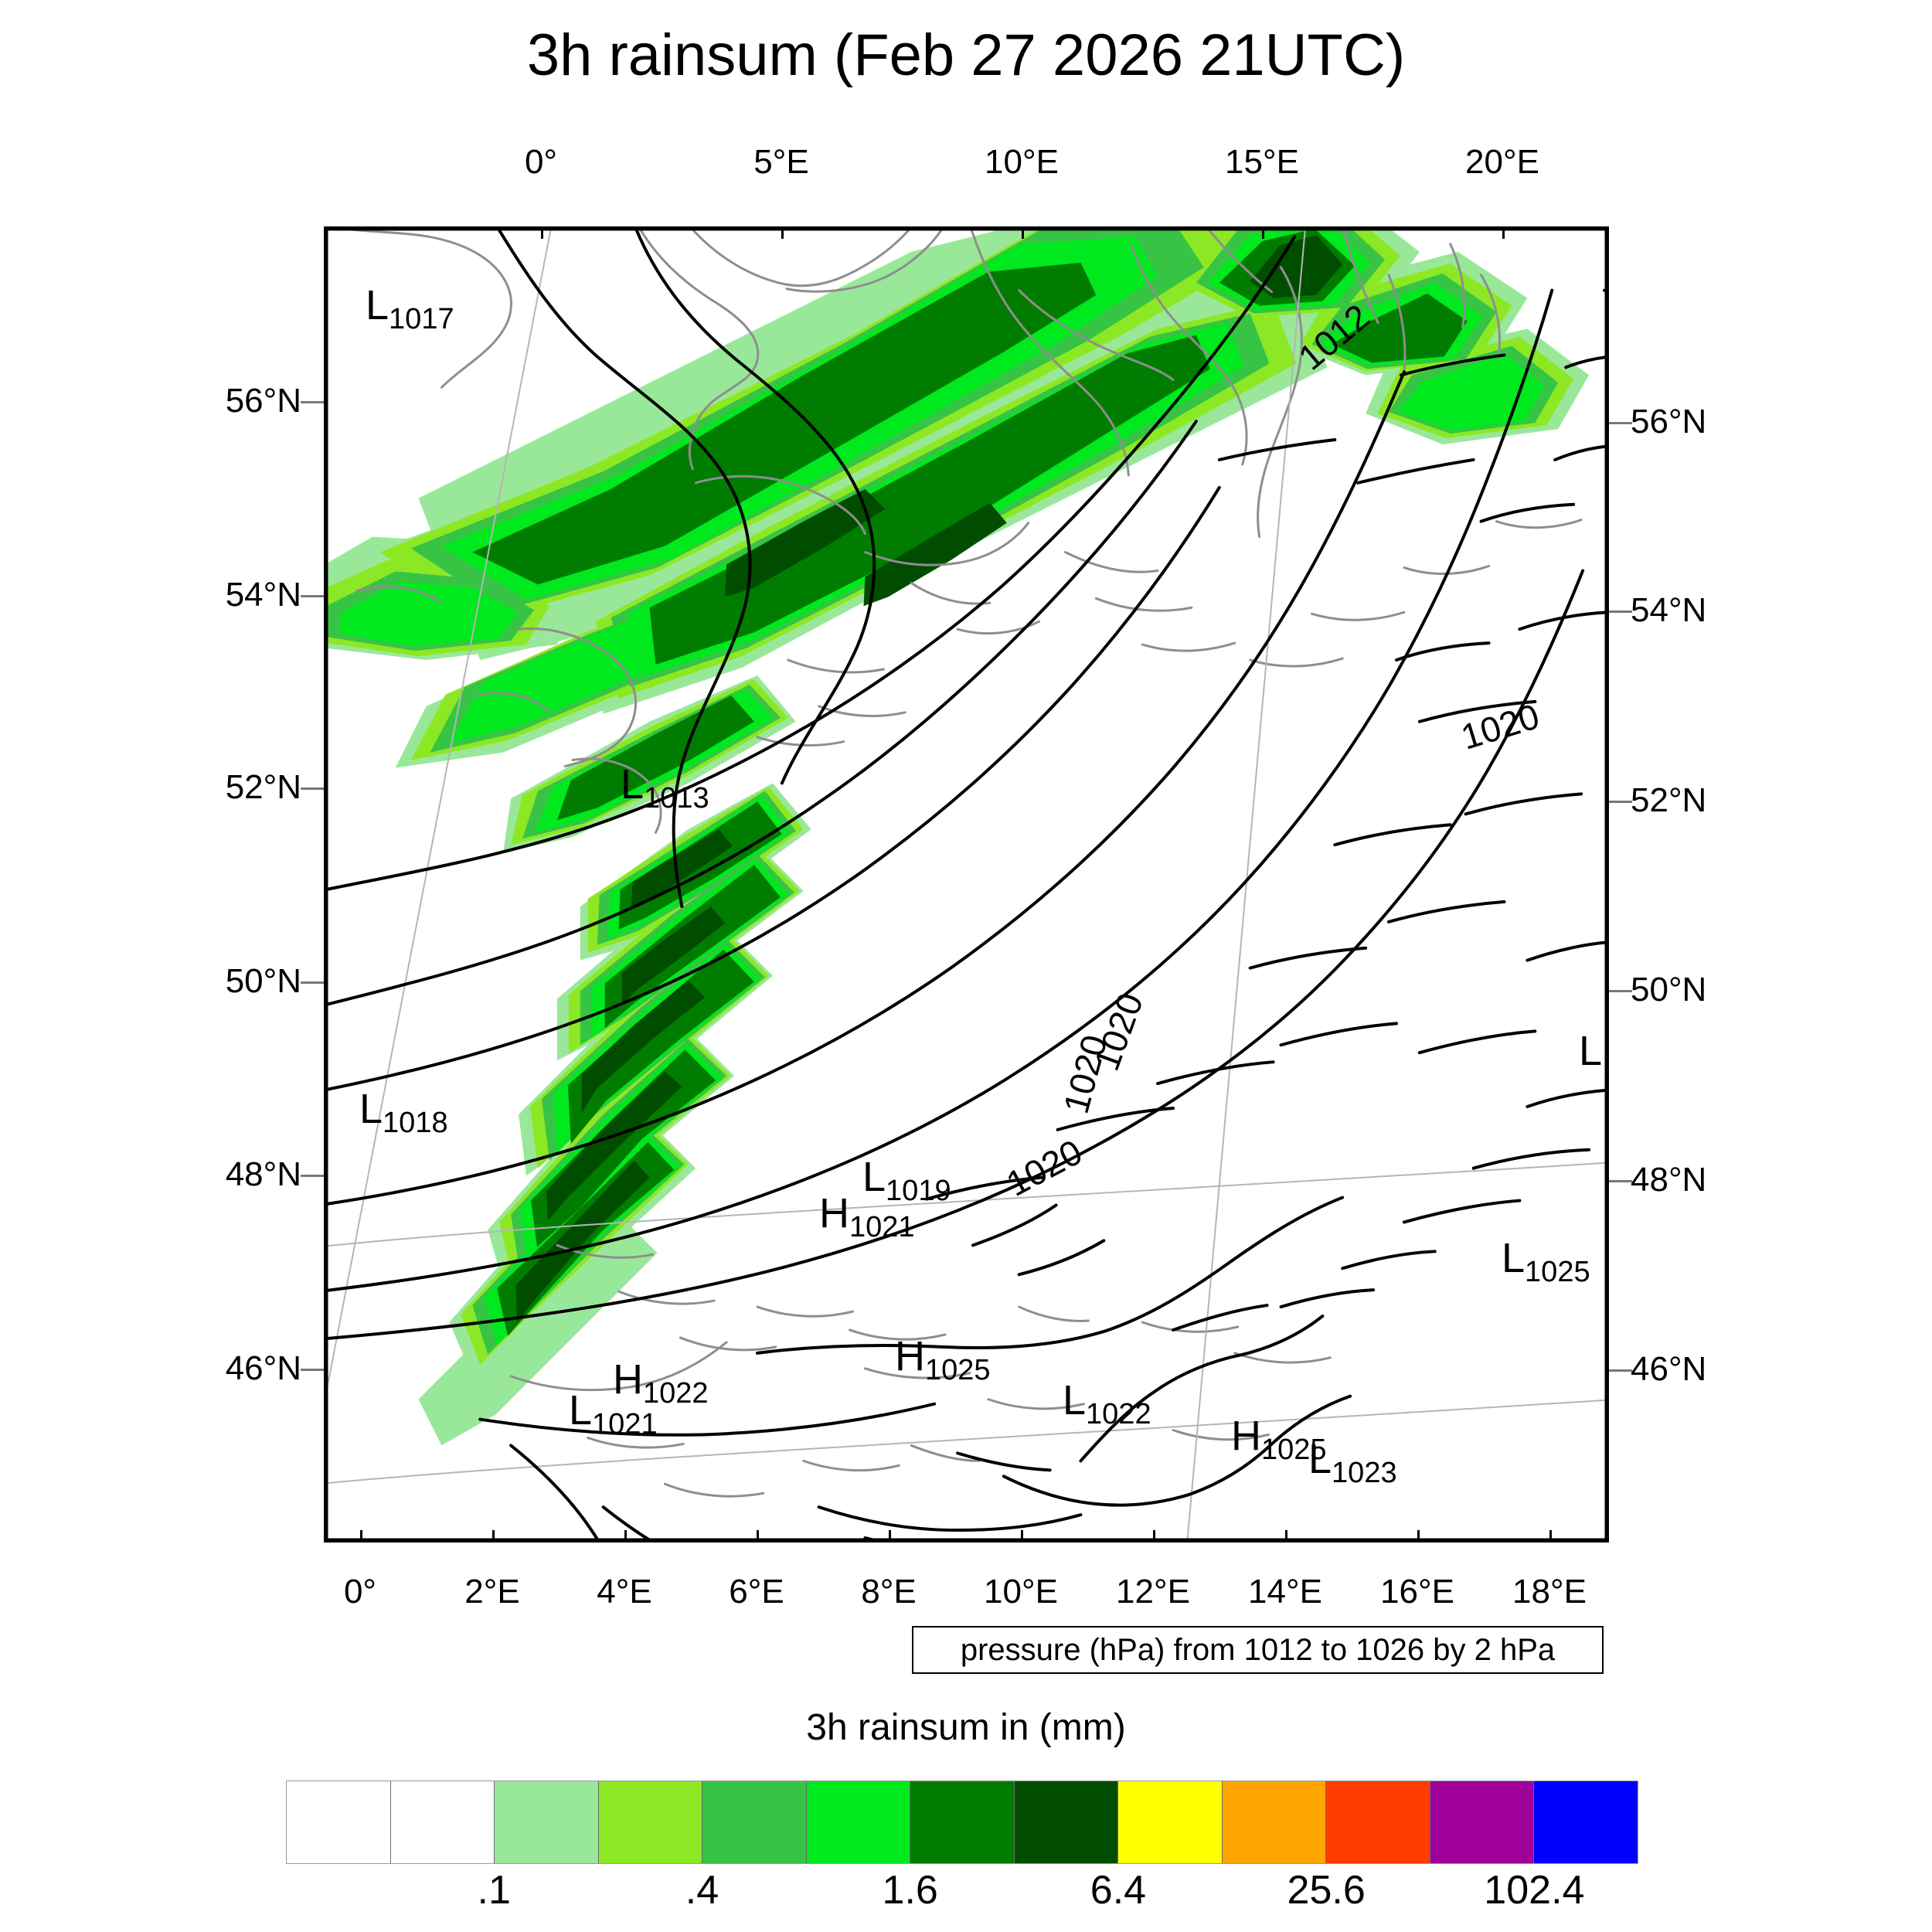  What do you see at coordinates (966, 1728) in the screenshot?
I see `colorbar-title: 3h rainsum in (mm)` at bounding box center [966, 1728].